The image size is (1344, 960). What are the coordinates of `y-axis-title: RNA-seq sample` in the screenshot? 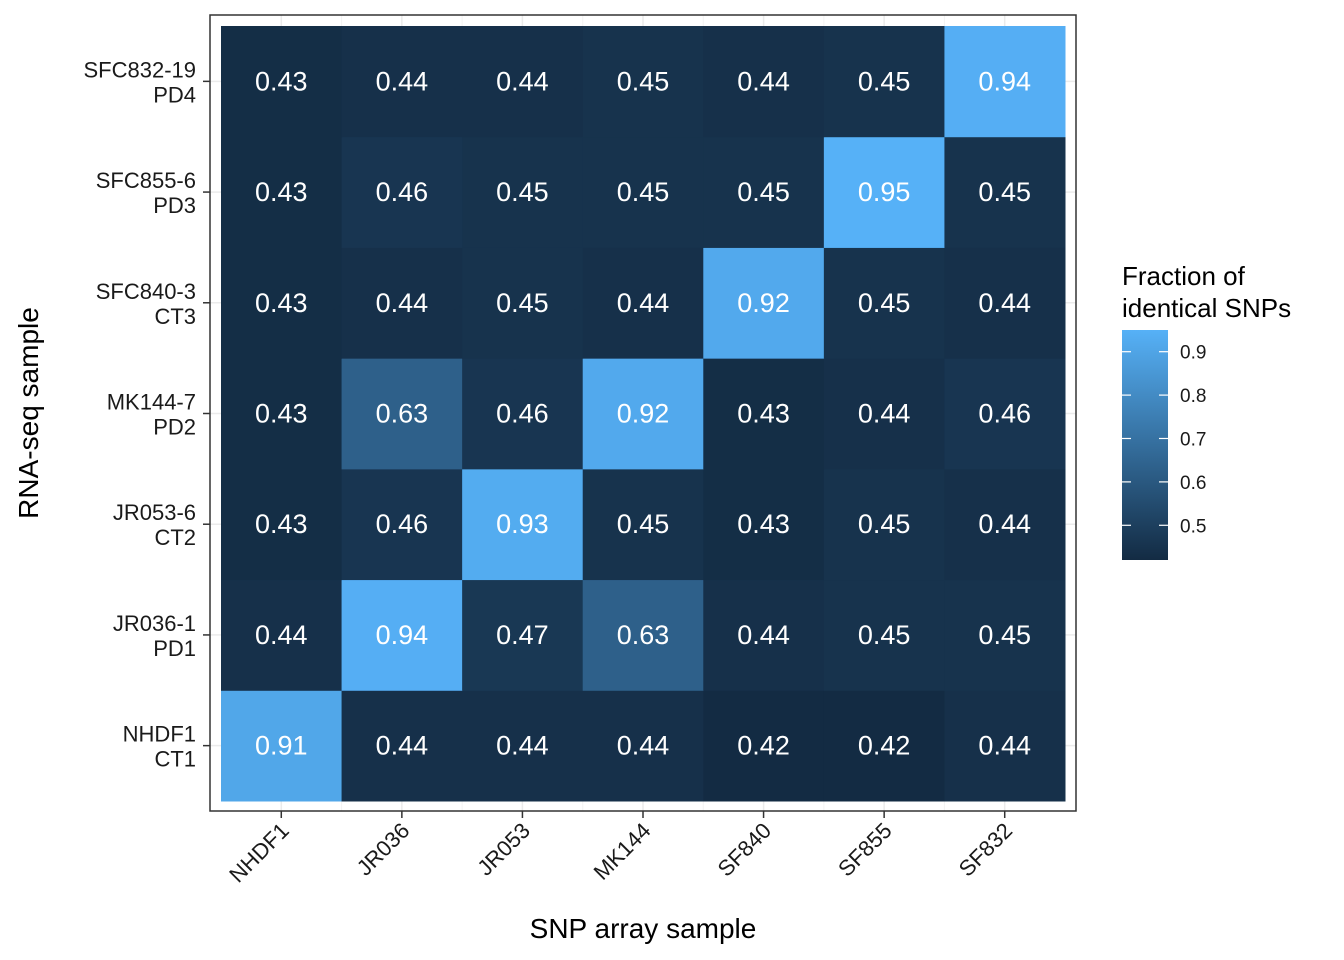 It's located at (28, 413).